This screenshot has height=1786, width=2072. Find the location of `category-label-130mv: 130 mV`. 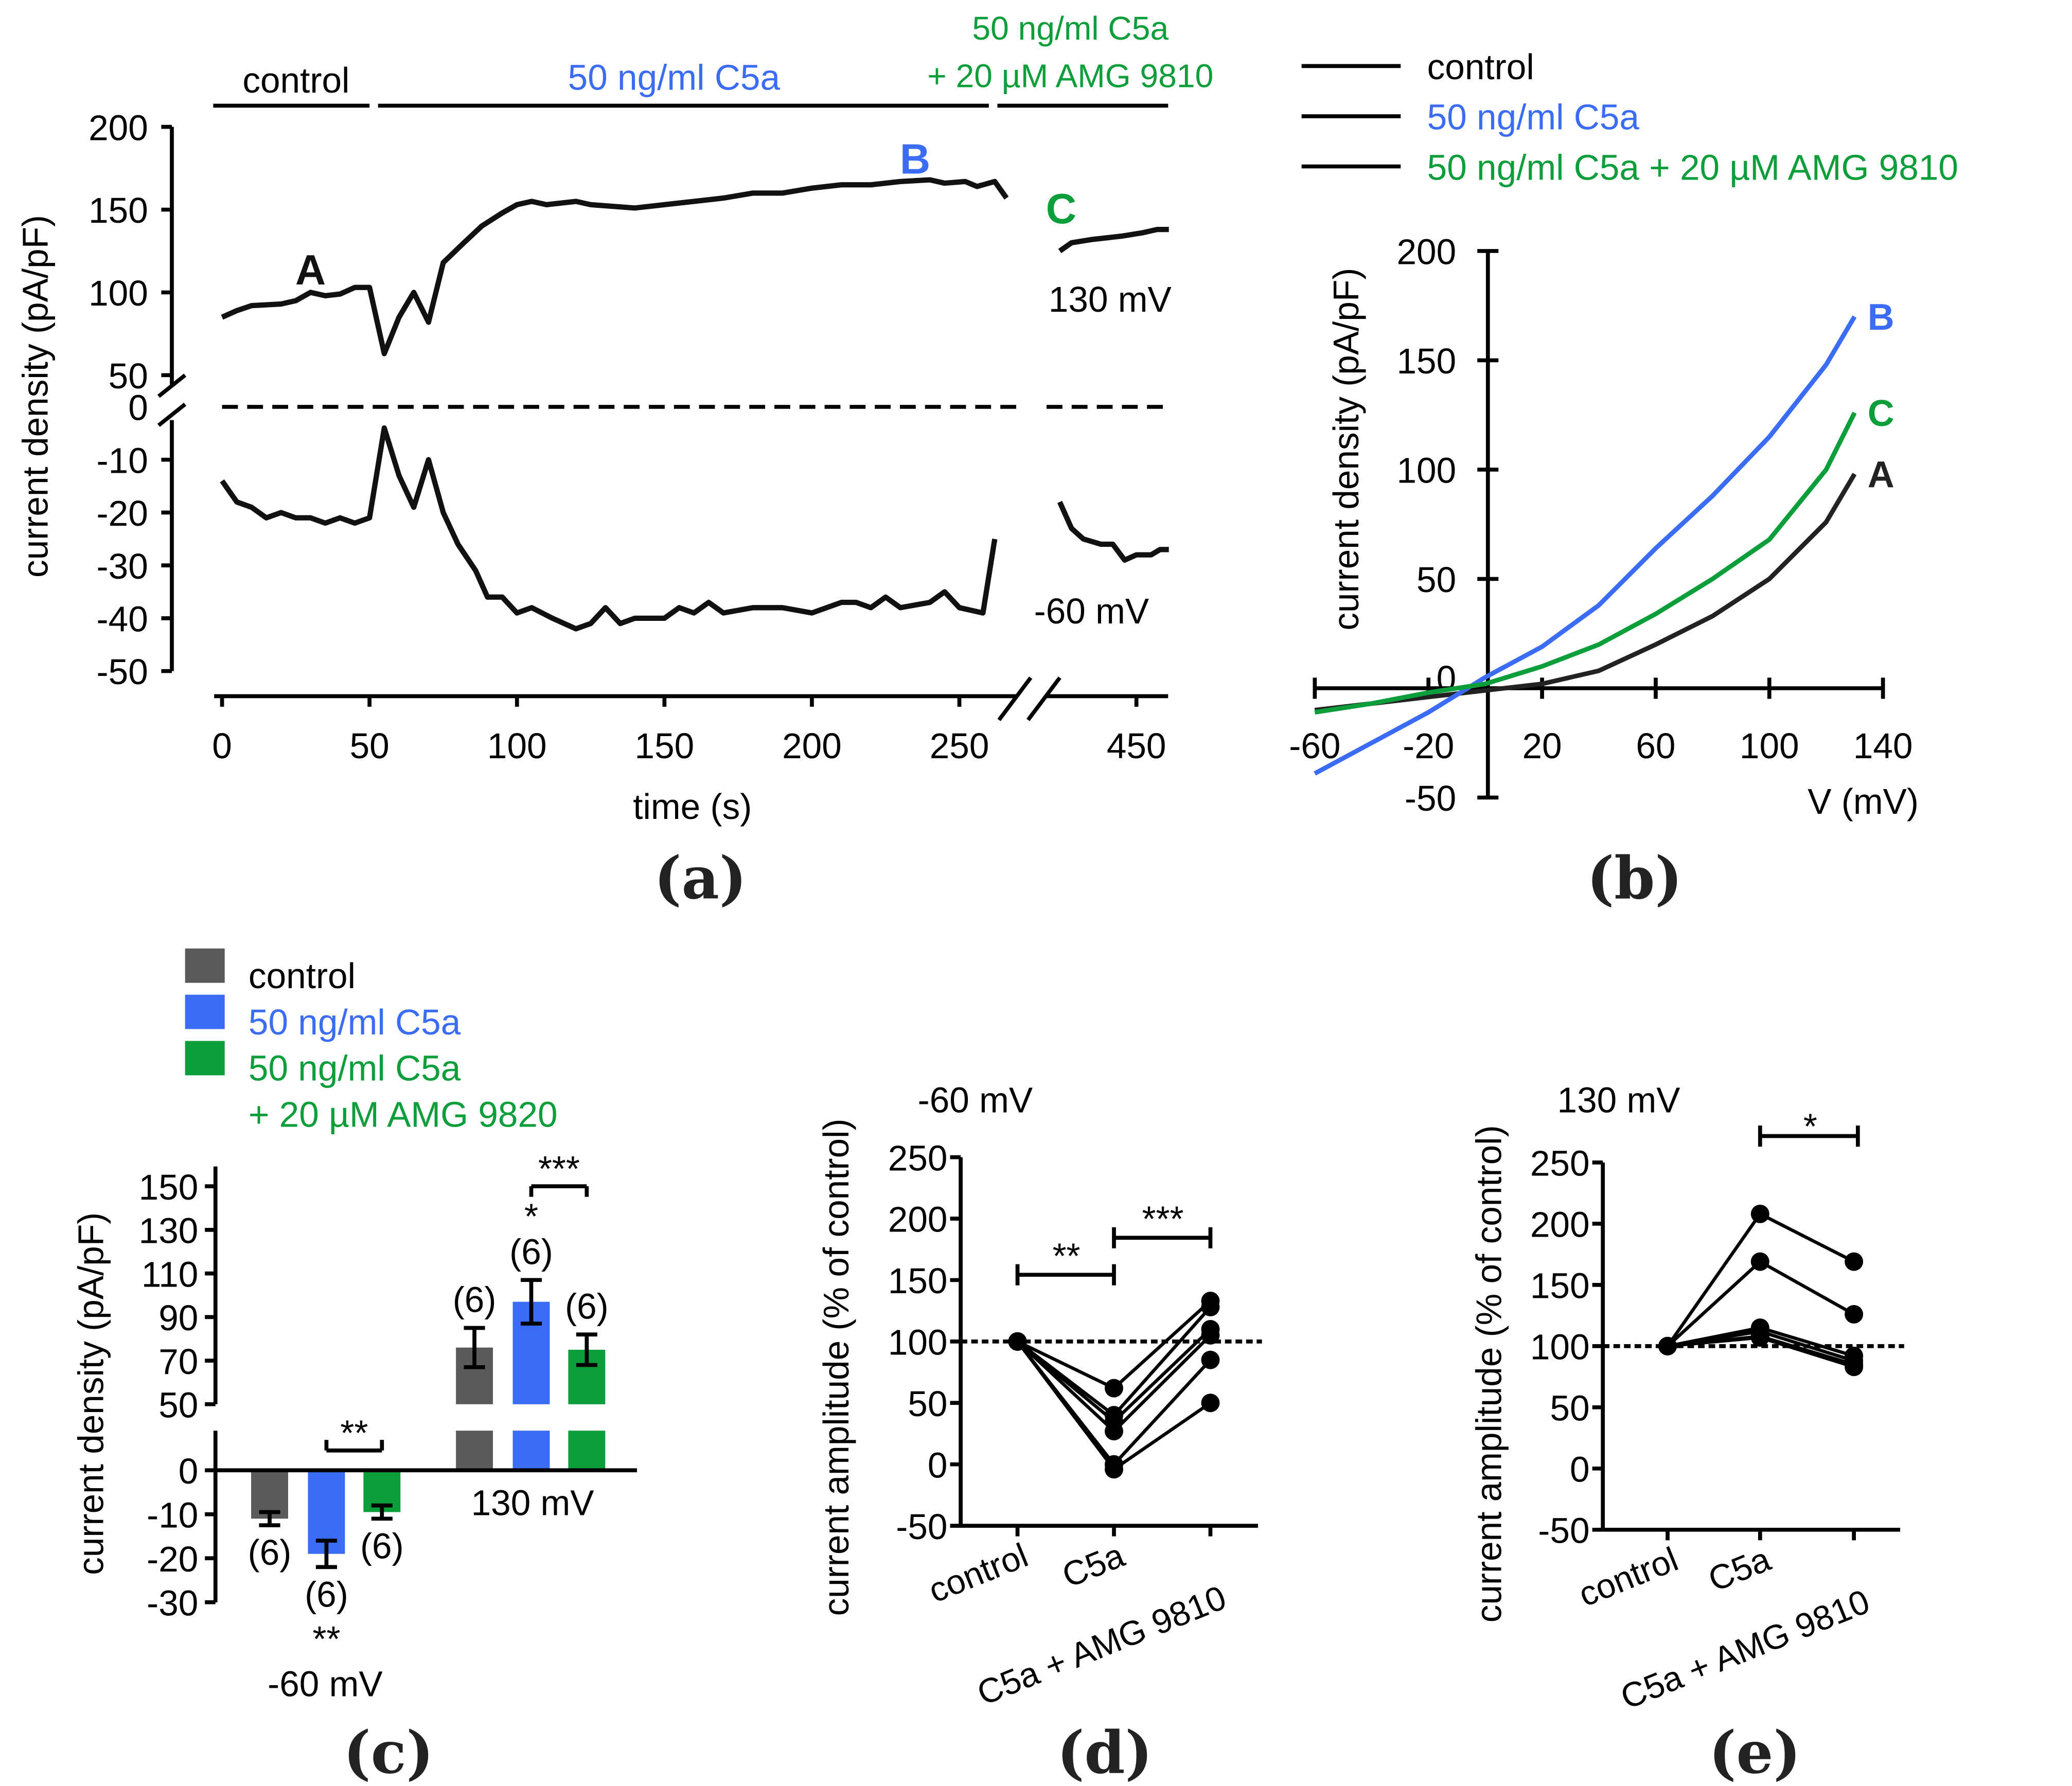

category-label-130mv: 130 mV is located at coordinates (532, 1503).